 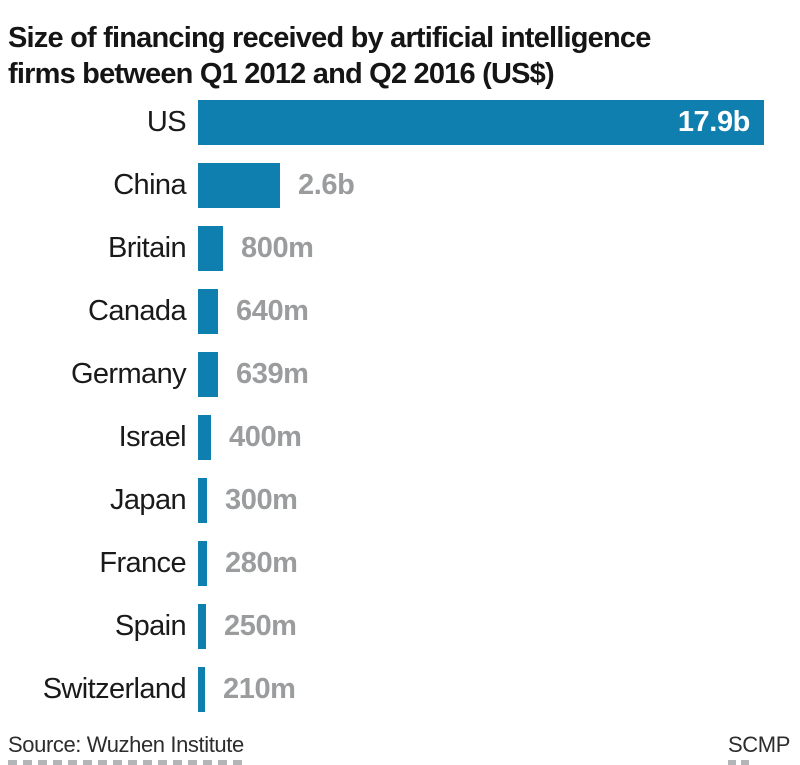 I want to click on value-label: 640m, so click(x=272, y=311).